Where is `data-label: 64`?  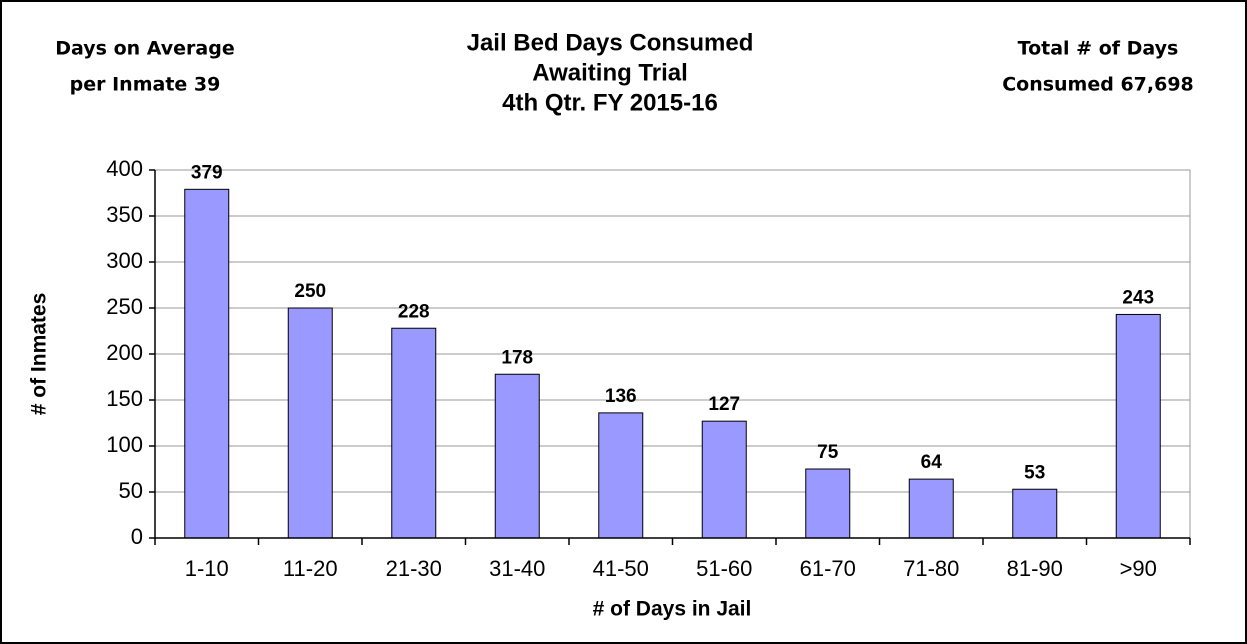
data-label: 64 is located at coordinates (932, 462).